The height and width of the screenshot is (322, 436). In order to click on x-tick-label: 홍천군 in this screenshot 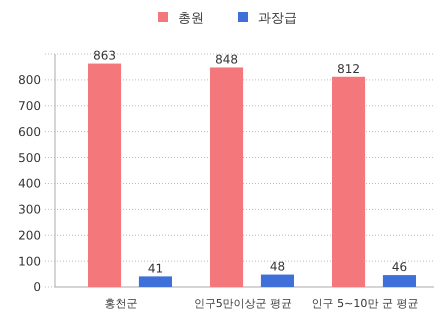, I will do `click(121, 303)`.